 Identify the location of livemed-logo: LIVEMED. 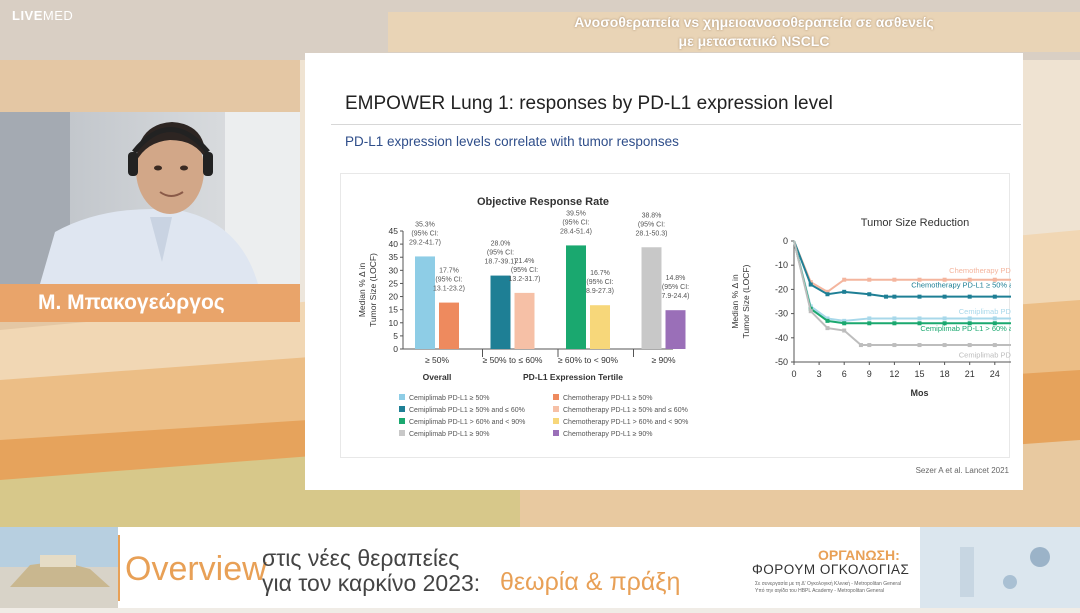
(43, 15).